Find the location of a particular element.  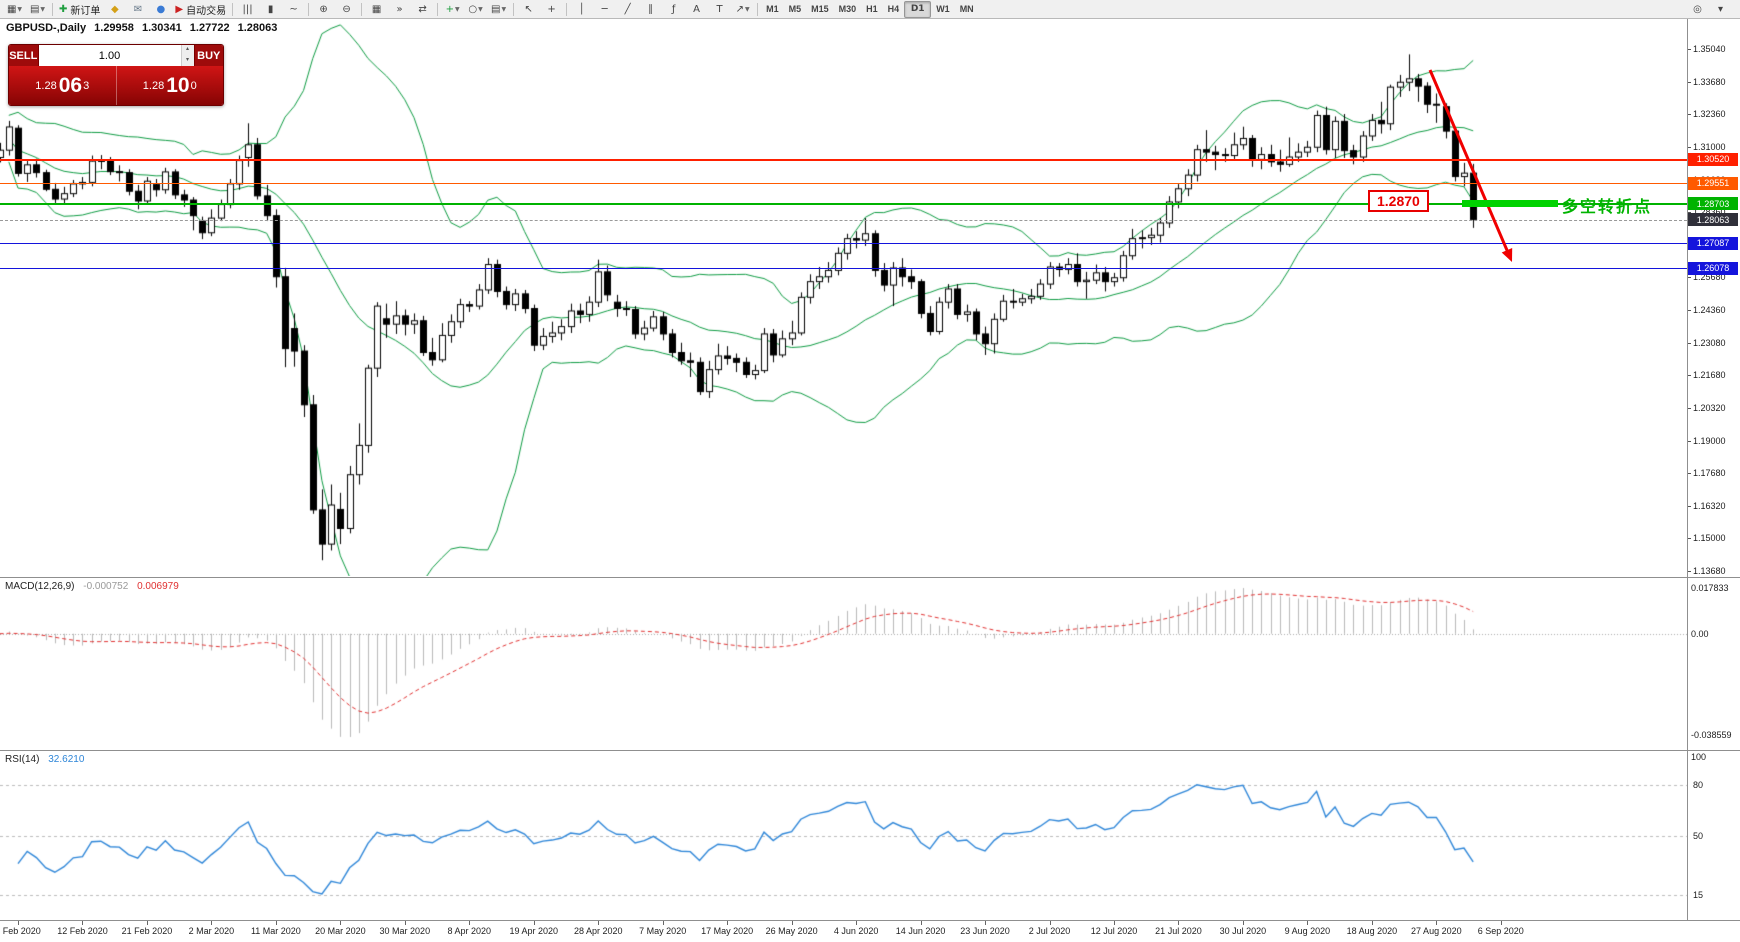

fibonacci-button: ƒ is located at coordinates (673, 9).